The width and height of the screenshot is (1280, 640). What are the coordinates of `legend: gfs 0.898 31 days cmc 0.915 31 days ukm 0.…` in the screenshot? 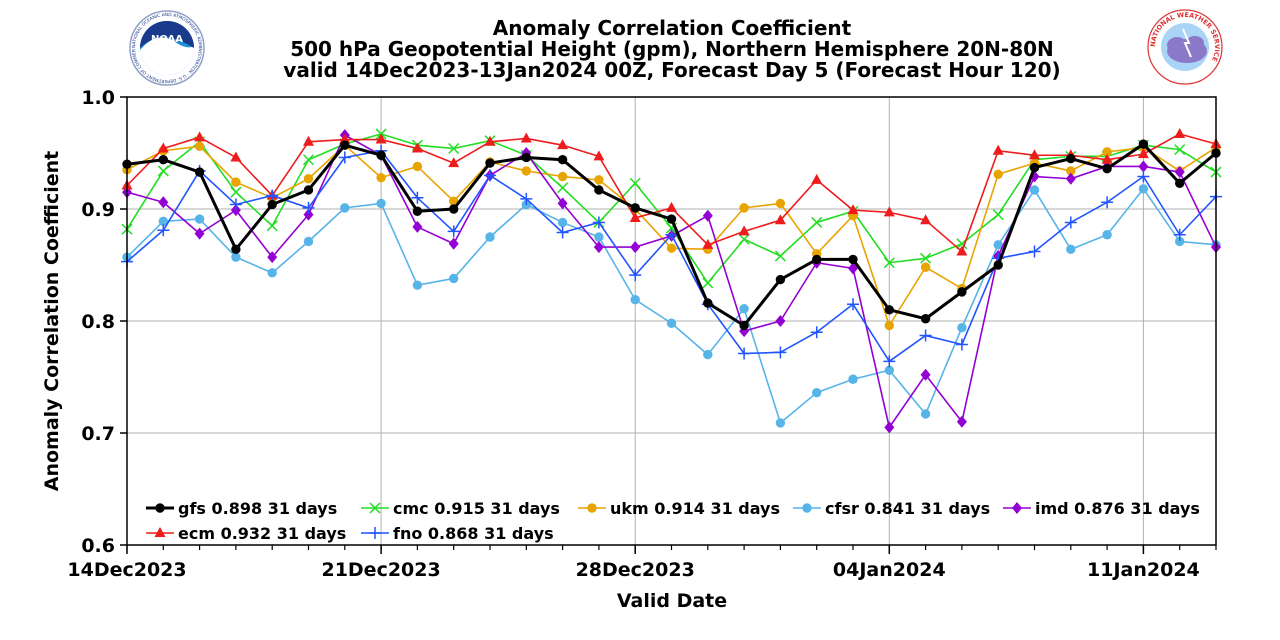 It's located at (673, 521).